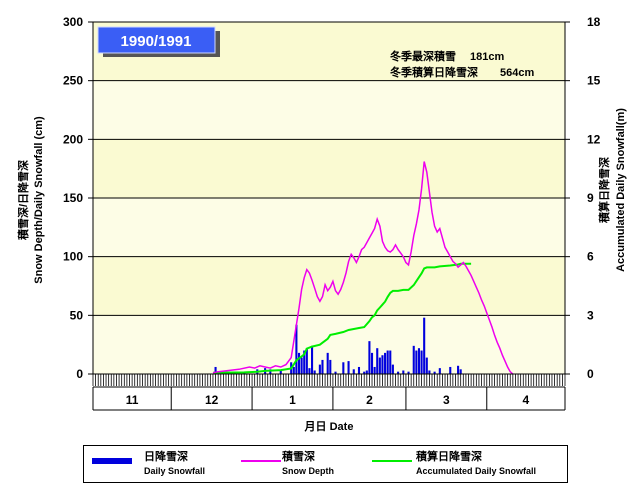 The image size is (644, 493). What do you see at coordinates (73, 198) in the screenshot?
I see `left-tick-label: 150` at bounding box center [73, 198].